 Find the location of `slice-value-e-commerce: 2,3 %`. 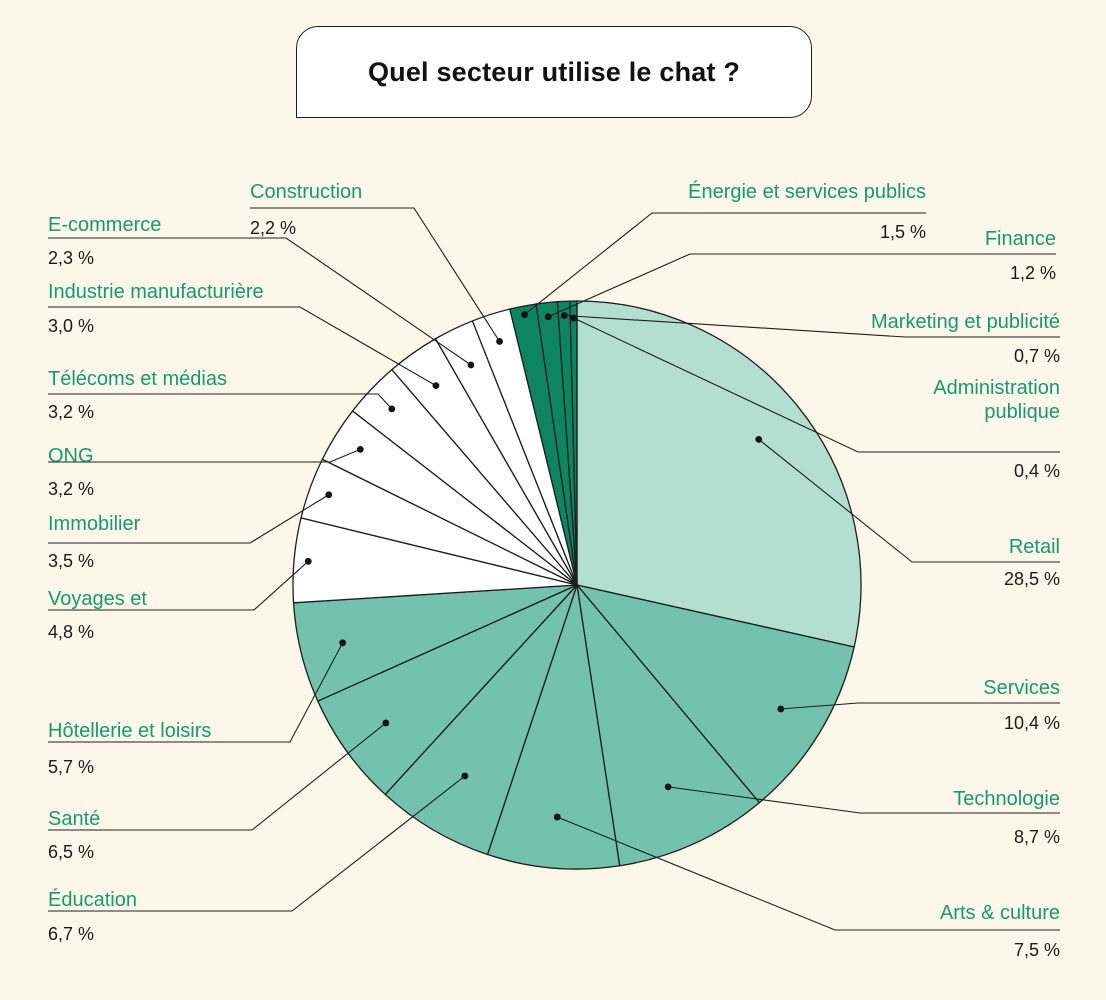

slice-value-e-commerce: 2,3 % is located at coordinates (71, 258).